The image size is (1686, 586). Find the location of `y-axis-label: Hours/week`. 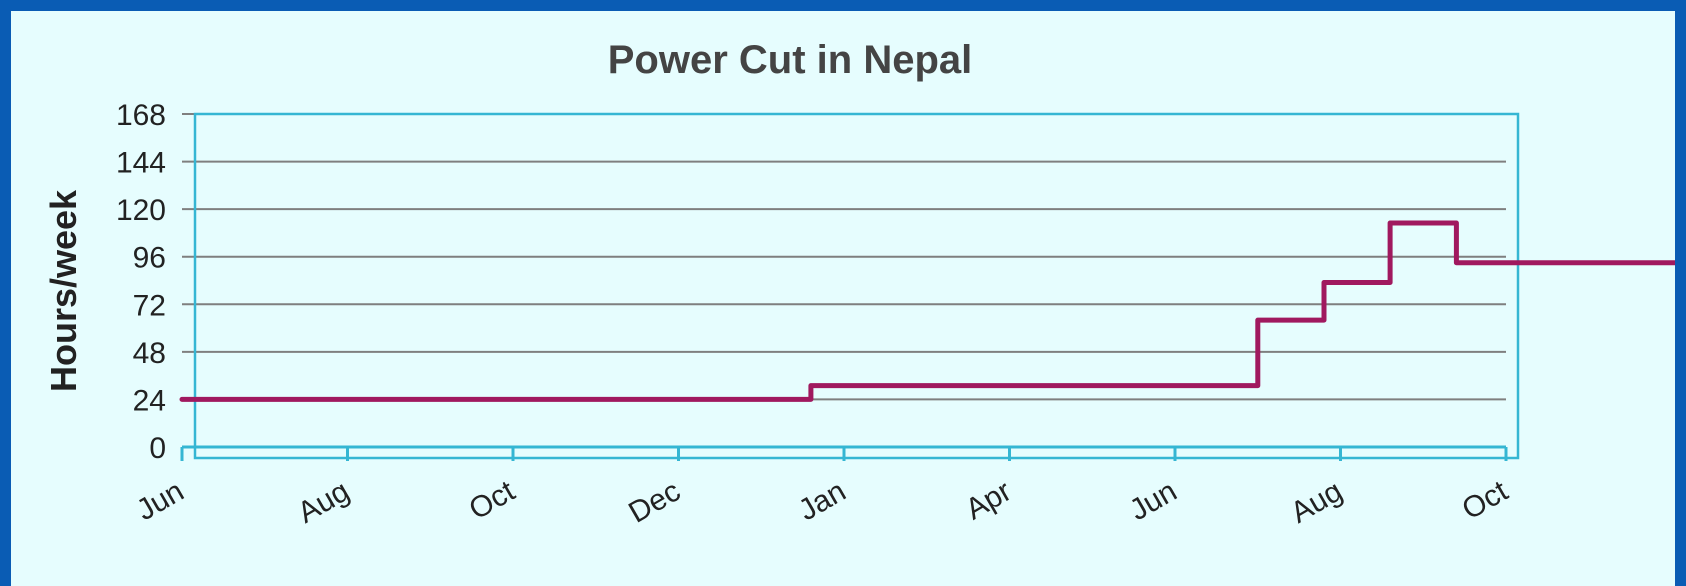

y-axis-label: Hours/week is located at coordinates (63, 290).